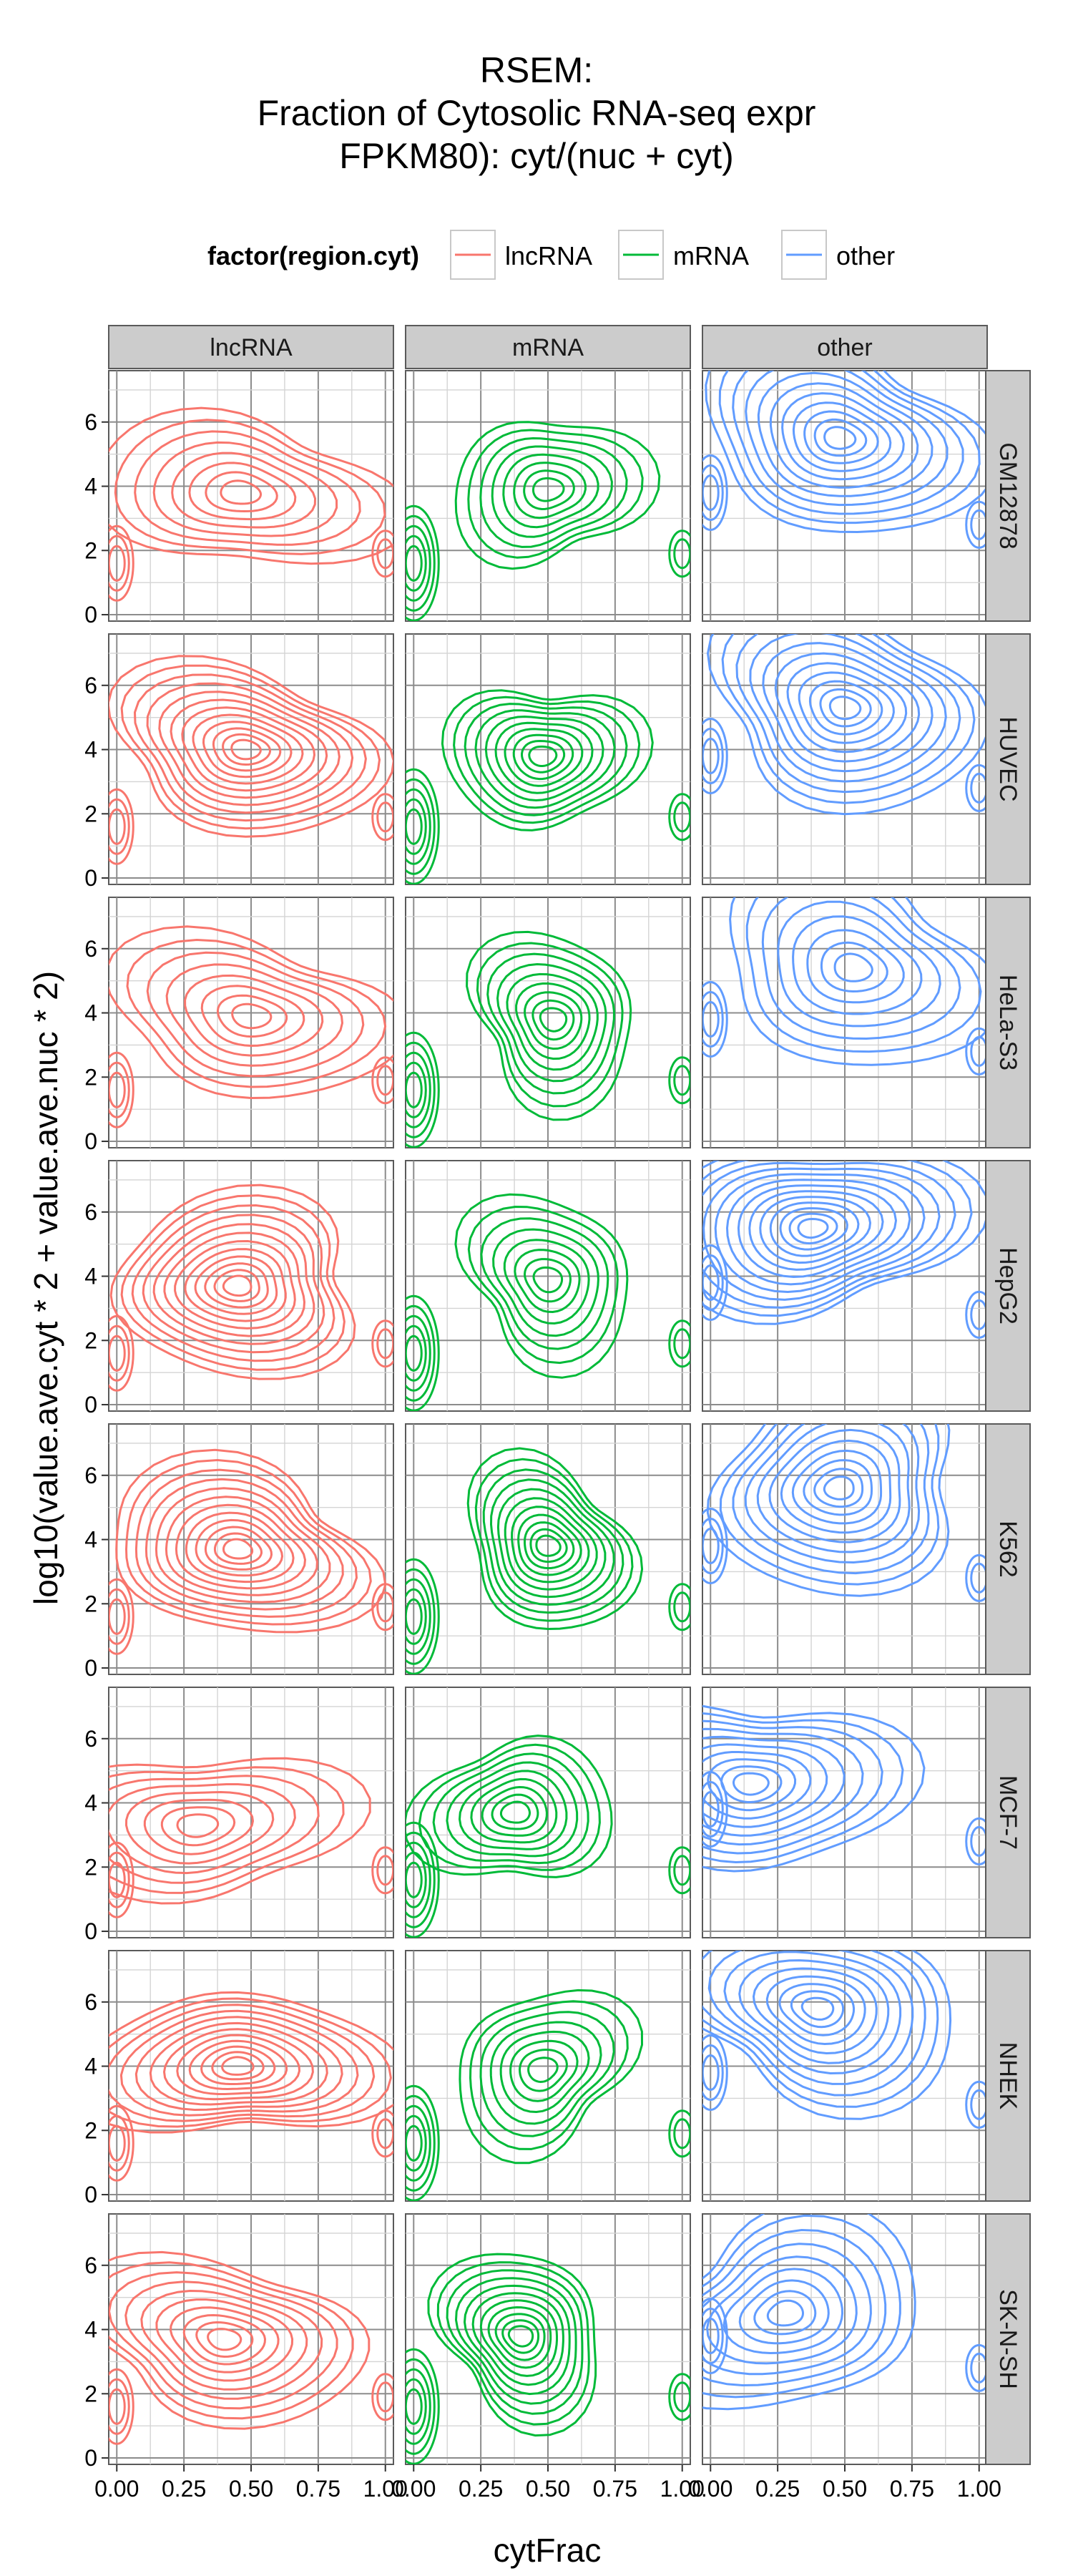 Image resolution: width=1073 pixels, height=2576 pixels. What do you see at coordinates (845, 2489) in the screenshot?
I see `x-tick-label: 0.50` at bounding box center [845, 2489].